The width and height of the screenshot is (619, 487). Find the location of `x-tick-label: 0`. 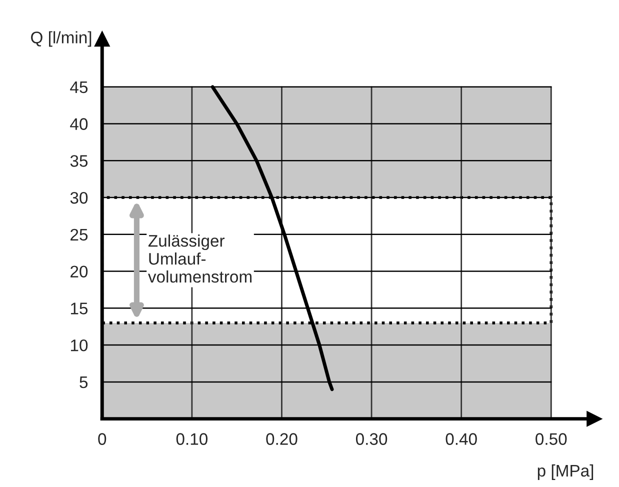

x-tick-label: 0 is located at coordinates (102, 439).